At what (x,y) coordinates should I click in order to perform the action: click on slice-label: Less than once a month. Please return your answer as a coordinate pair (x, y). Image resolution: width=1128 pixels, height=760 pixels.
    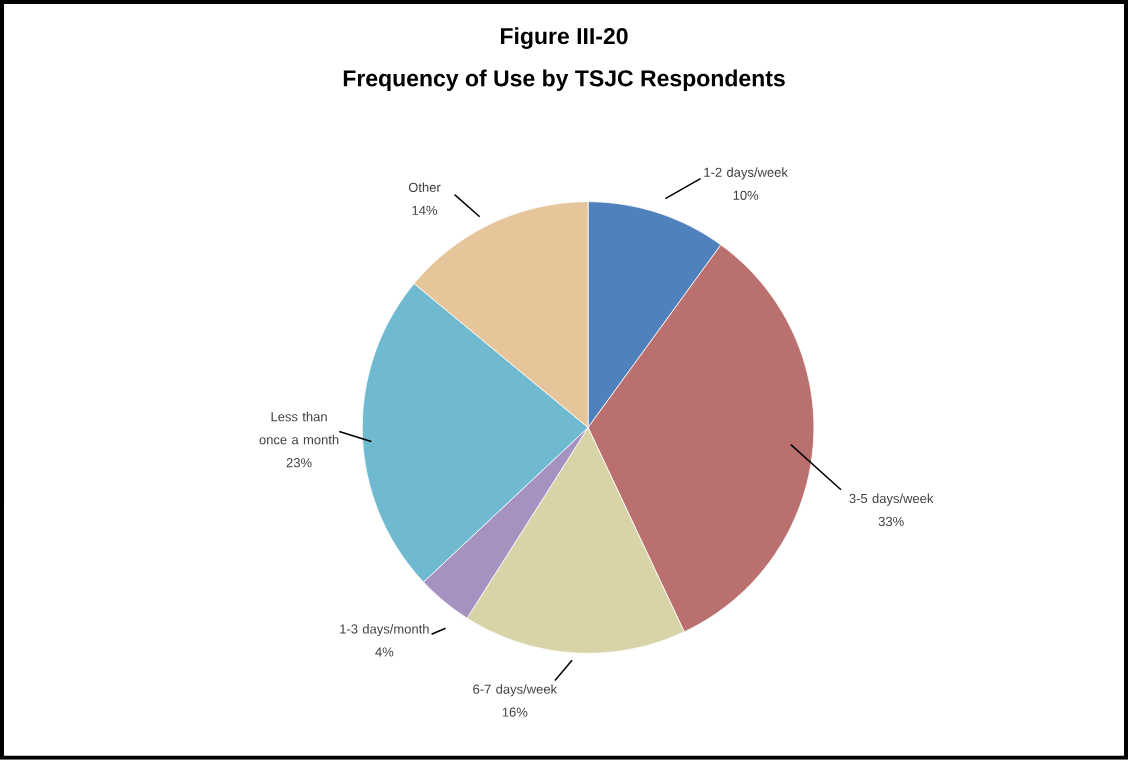
    Looking at the image, I should click on (299, 428).